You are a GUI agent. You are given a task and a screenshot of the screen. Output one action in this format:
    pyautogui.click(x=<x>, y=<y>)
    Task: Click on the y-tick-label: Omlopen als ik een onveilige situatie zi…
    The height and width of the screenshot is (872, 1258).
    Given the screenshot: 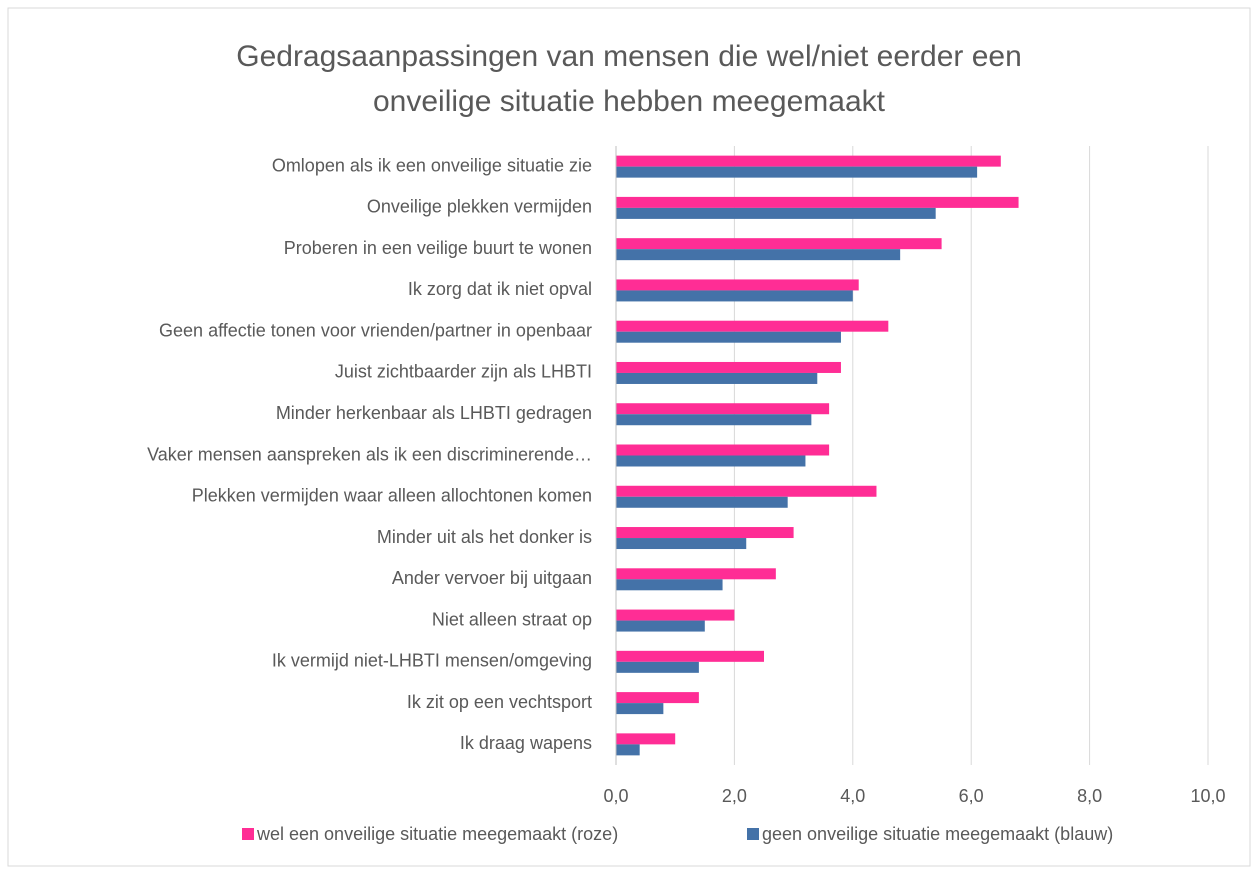 What is the action you would take?
    pyautogui.click(x=432, y=165)
    